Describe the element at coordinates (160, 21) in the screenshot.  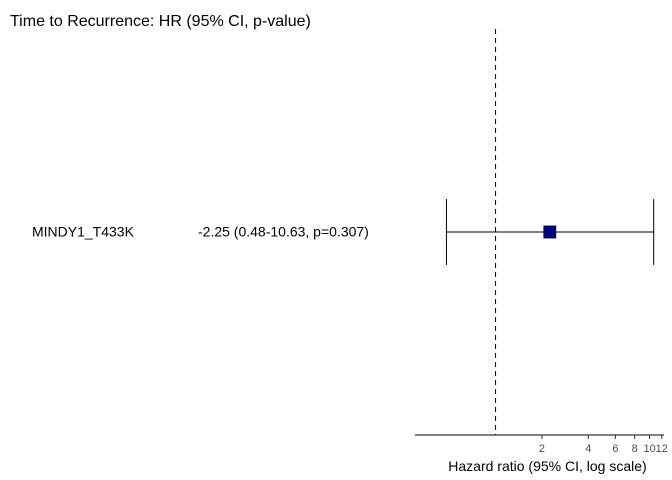
I see `chart-title: Time to Recurrence: HR (95% CI, p-value)` at that location.